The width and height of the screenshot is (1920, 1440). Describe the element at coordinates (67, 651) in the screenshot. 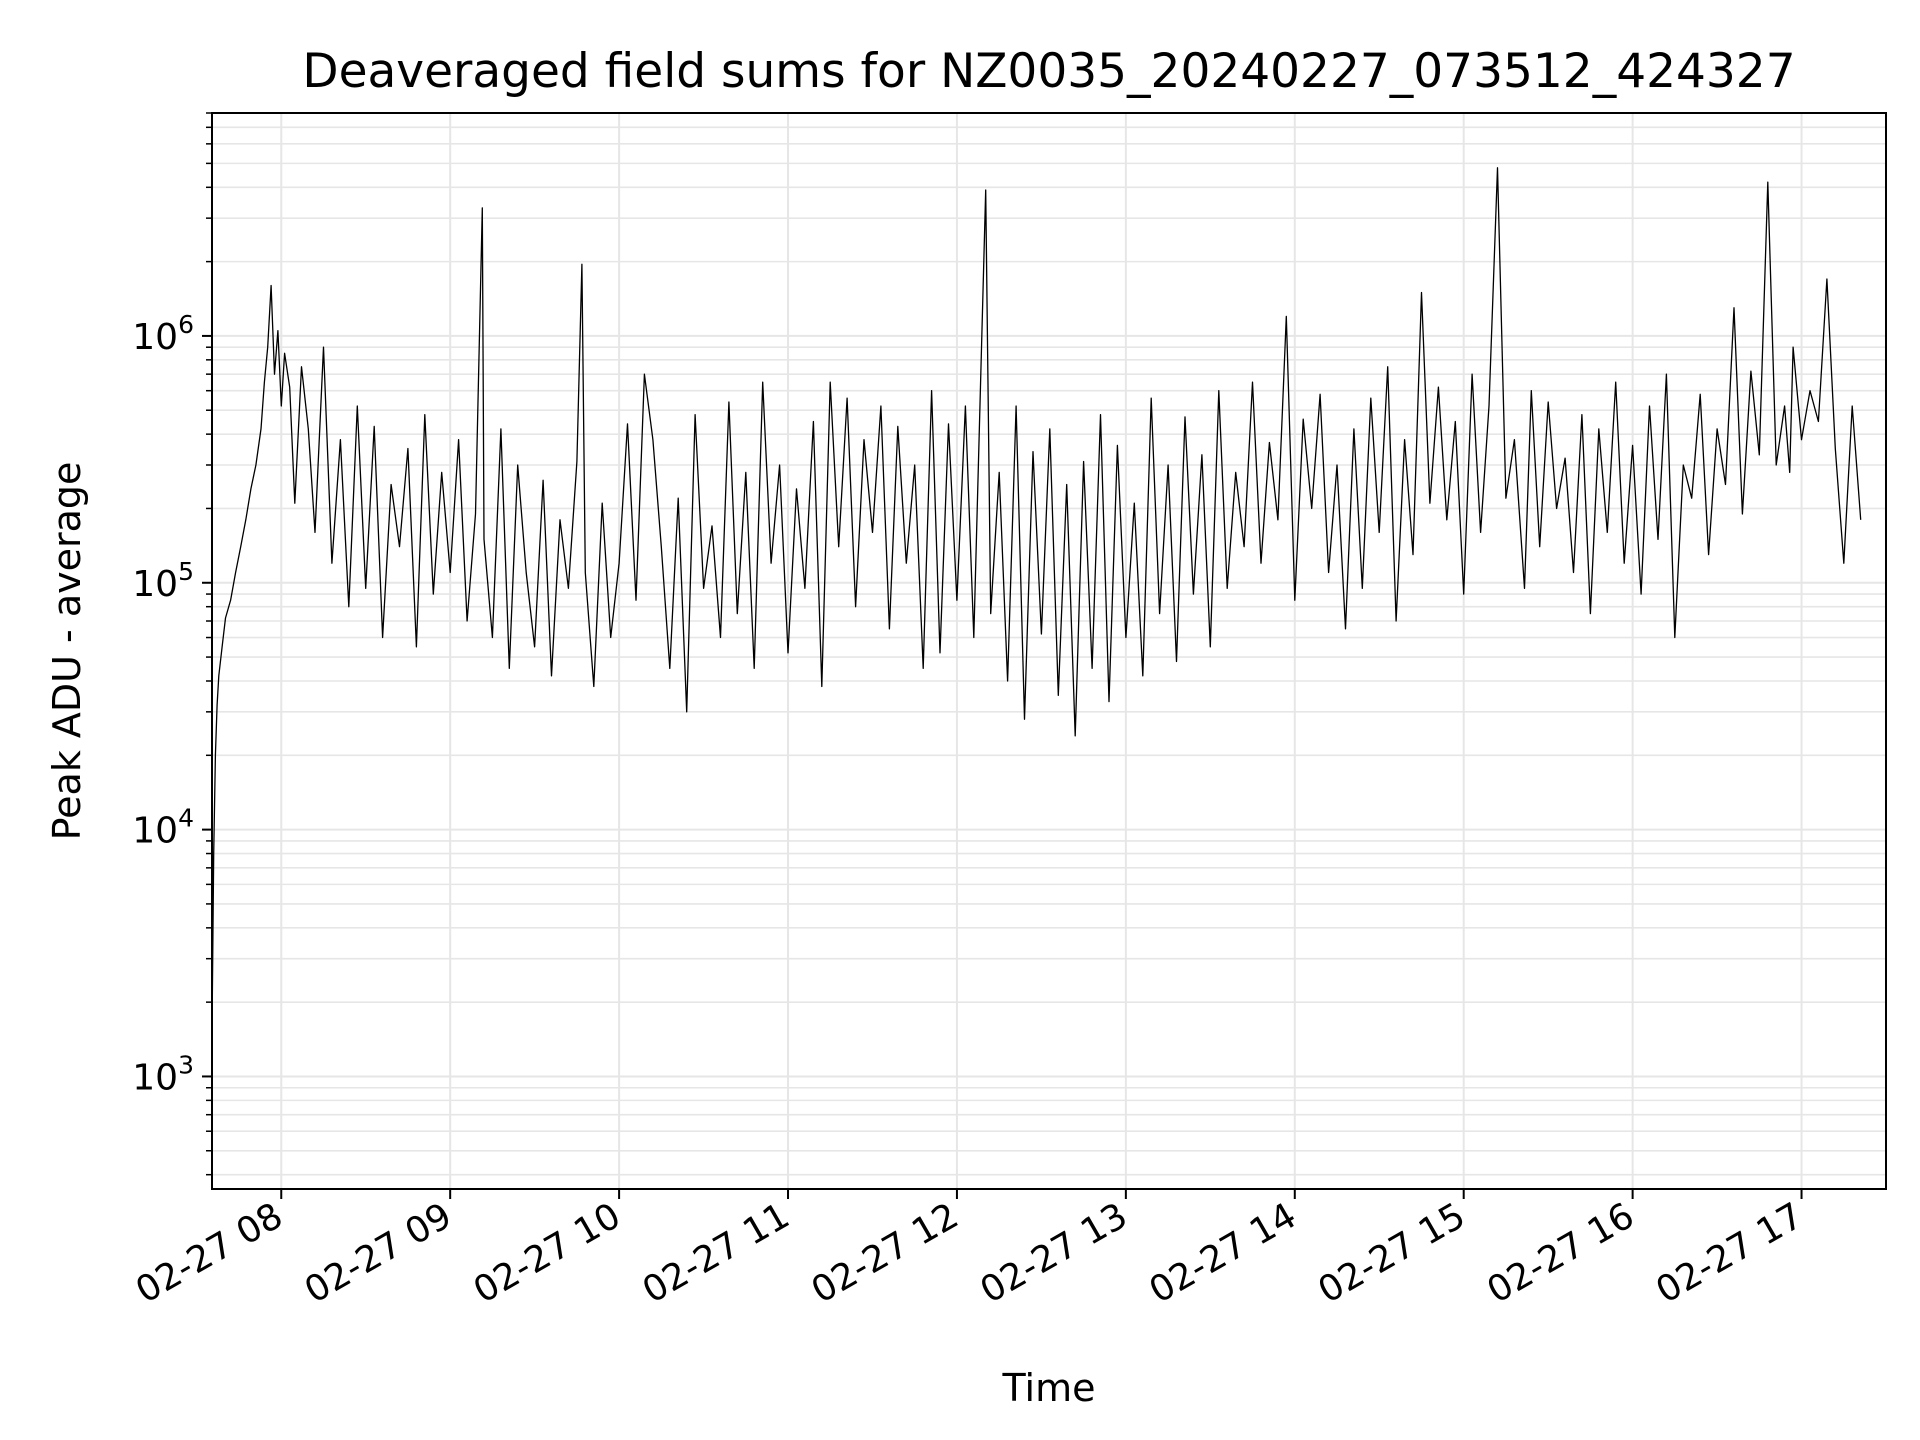

I see `y-axis-label: Peak ADU - average` at that location.